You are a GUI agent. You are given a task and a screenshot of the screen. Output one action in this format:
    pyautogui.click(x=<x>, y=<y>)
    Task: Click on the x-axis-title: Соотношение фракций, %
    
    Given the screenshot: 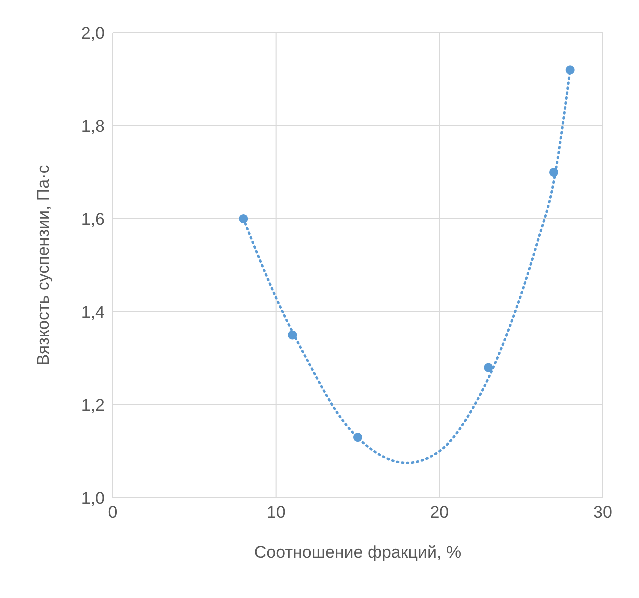 What is the action you would take?
    pyautogui.click(x=358, y=552)
    